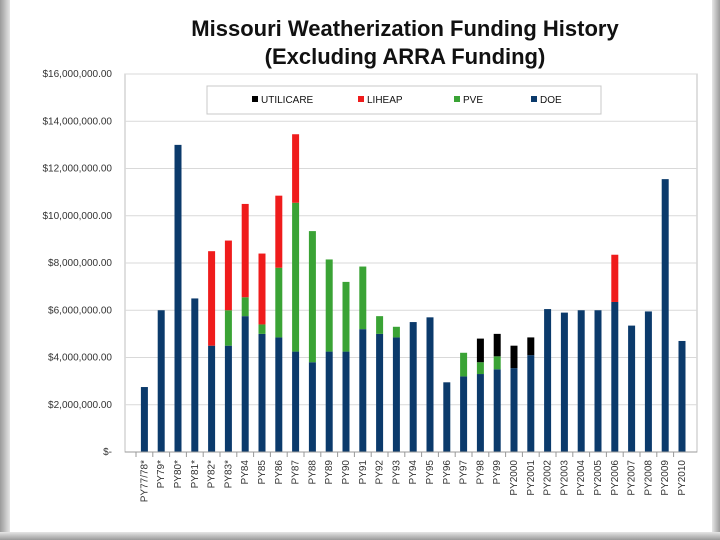 The height and width of the screenshot is (540, 720). What do you see at coordinates (80, 263) in the screenshot?
I see `y-tick-label: $8,000,000.00` at bounding box center [80, 263].